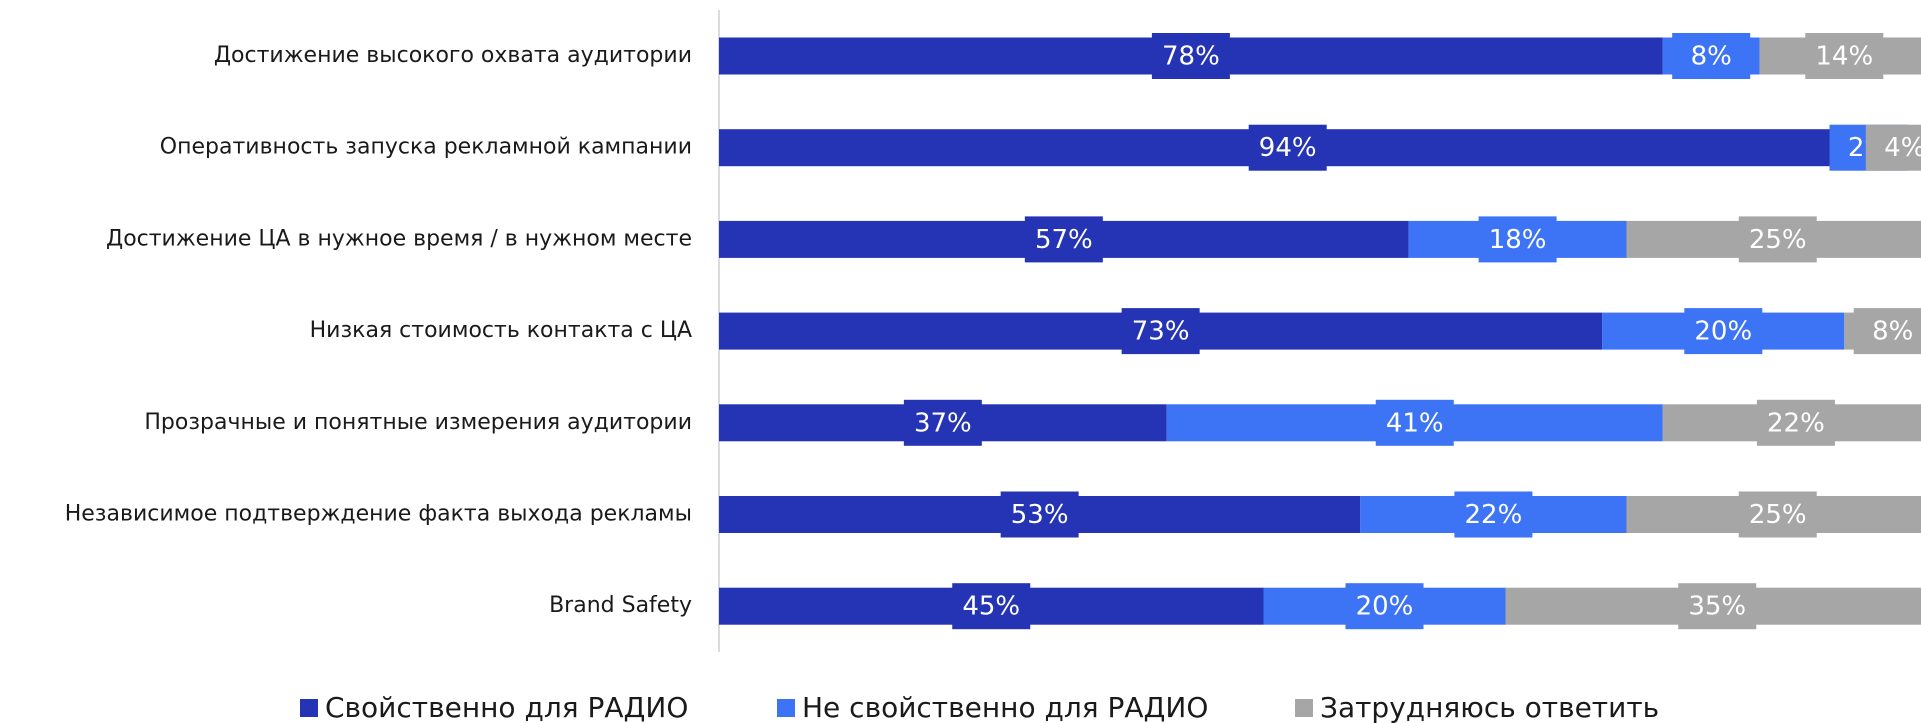 Image resolution: width=1921 pixels, height=723 pixels. I want to click on category-label: Достижение высокого охвата аудитории, so click(453, 55).